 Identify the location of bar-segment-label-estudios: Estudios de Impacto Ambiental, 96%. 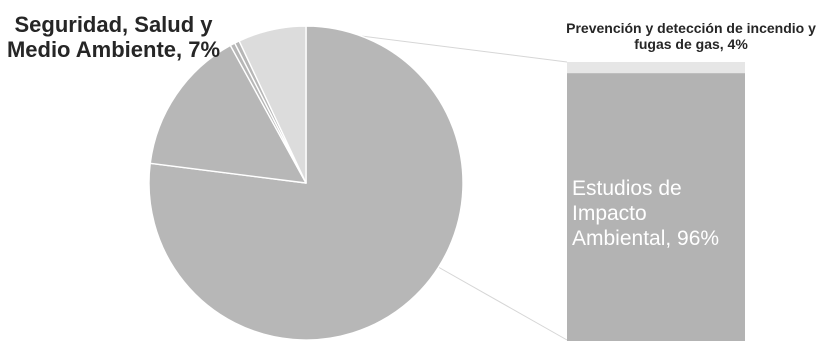
(646, 213).